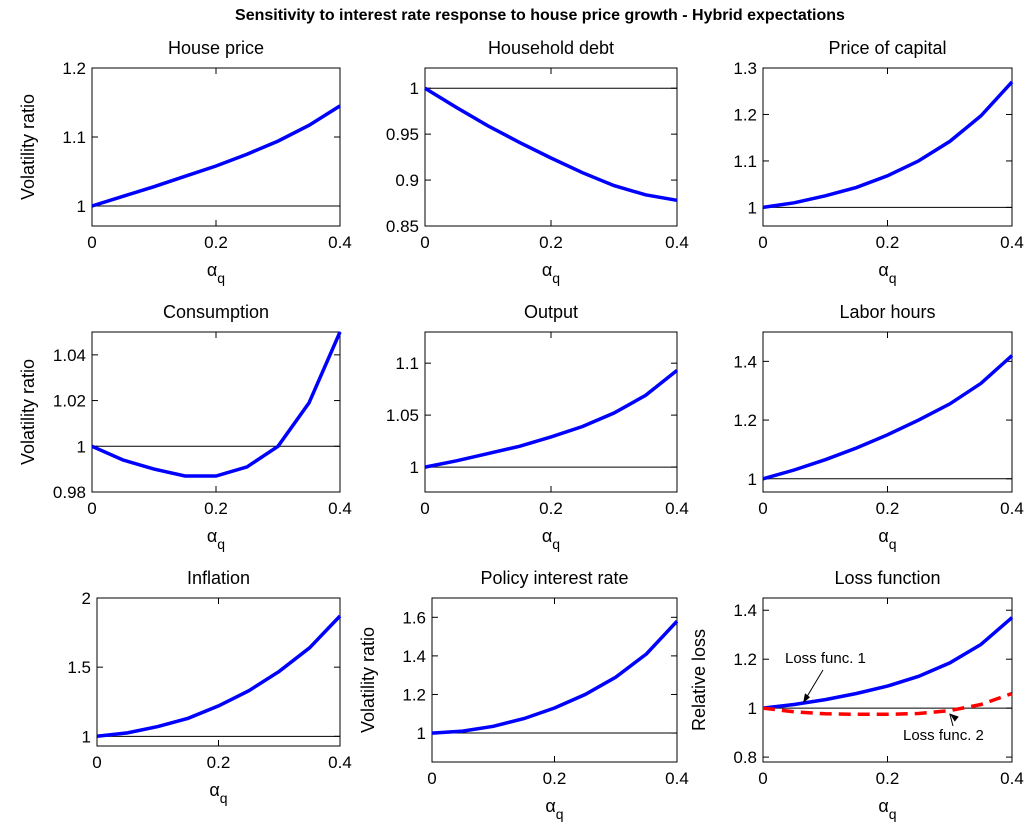 This screenshot has width=1032, height=832. I want to click on y-tick-label: 1.04, so click(69, 355).